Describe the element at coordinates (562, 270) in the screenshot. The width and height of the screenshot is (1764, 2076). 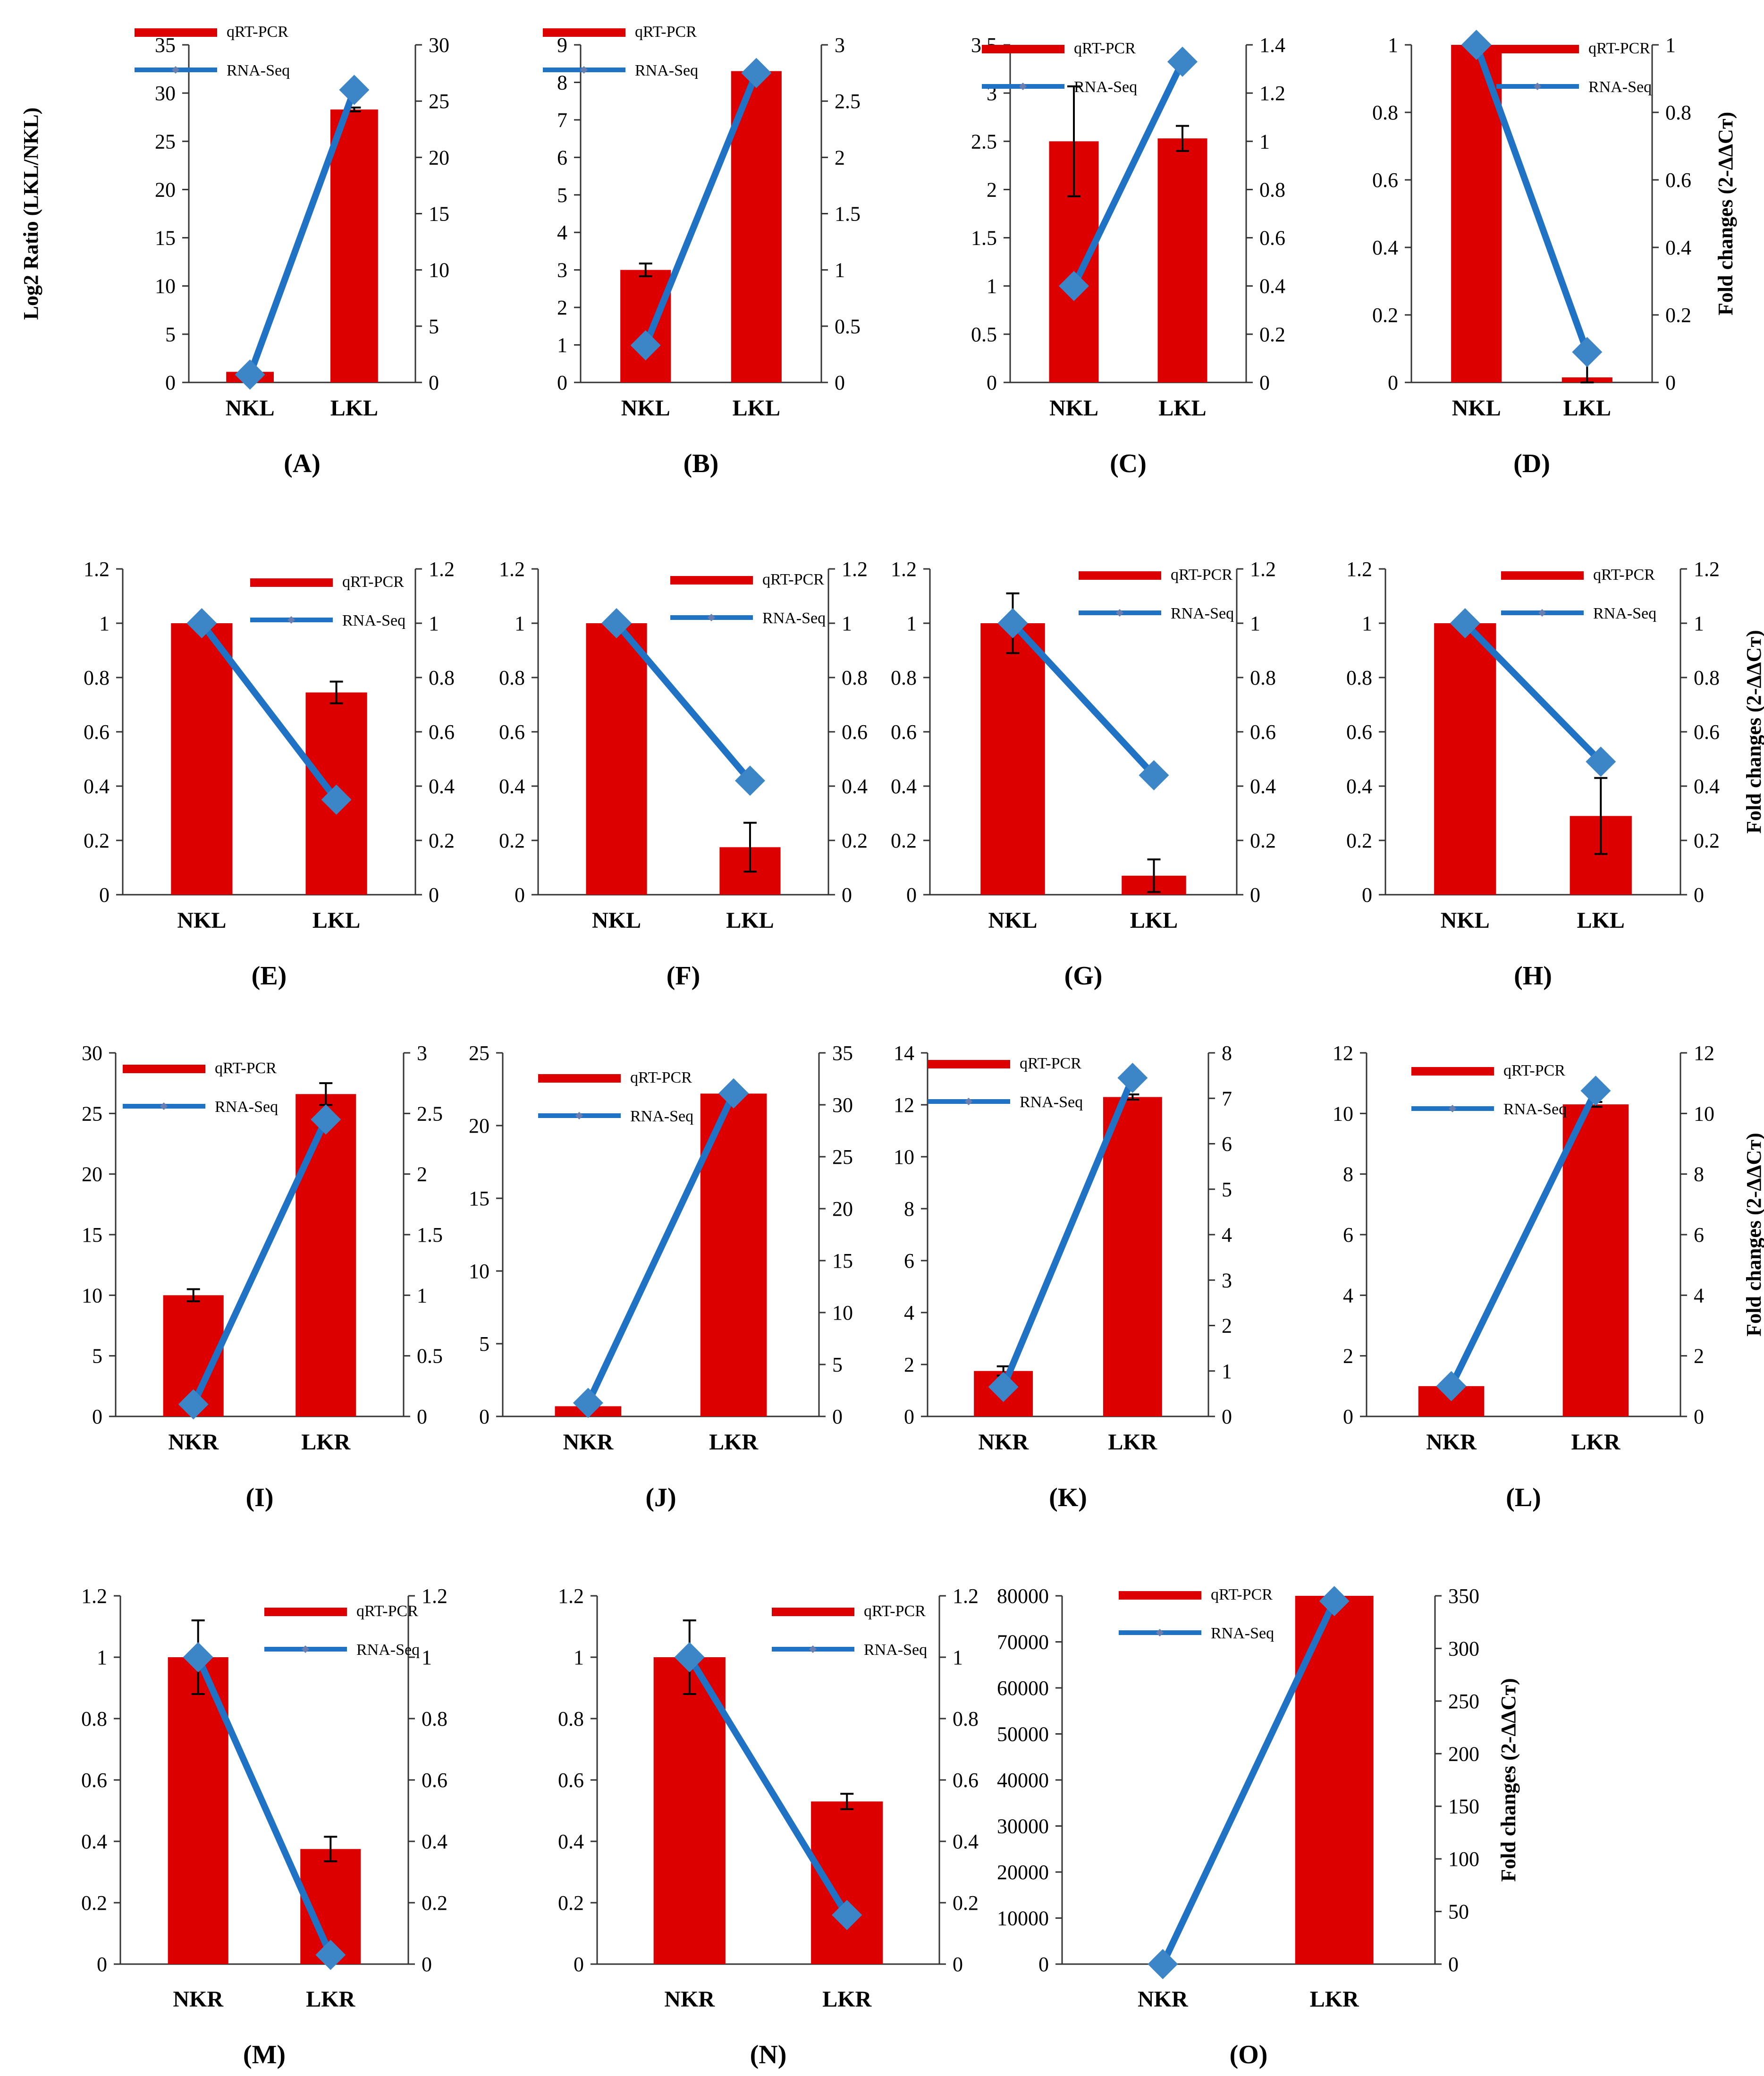
I see `left-tick-label: 3` at that location.